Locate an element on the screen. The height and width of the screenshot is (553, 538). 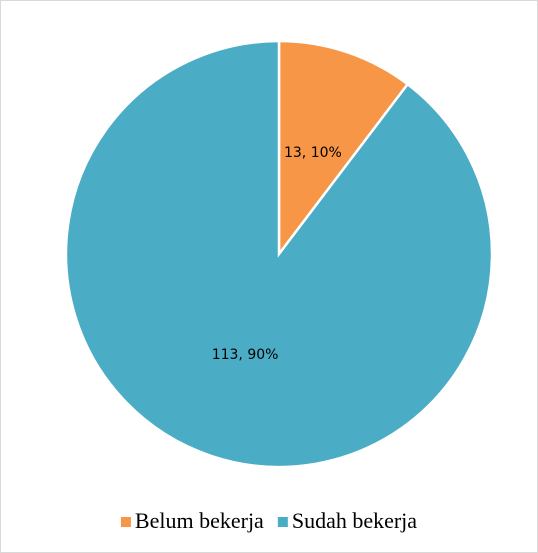
data-label: 113, 90% is located at coordinates (245, 355).